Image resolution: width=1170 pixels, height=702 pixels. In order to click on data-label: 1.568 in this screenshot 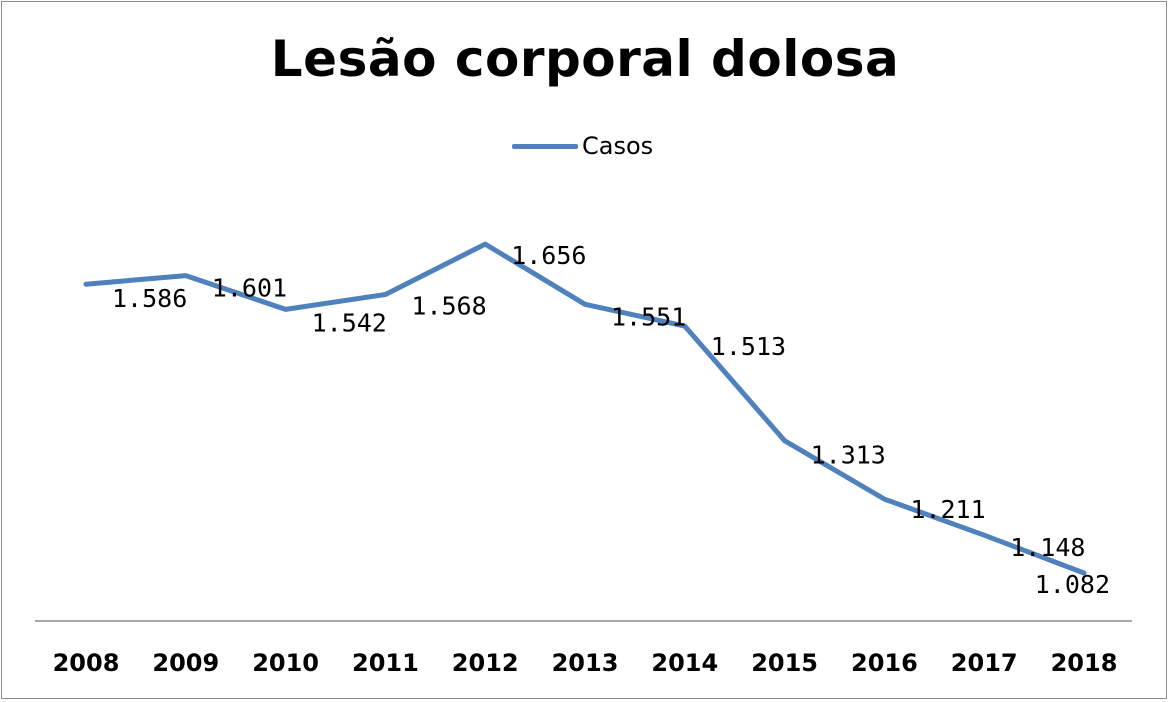, I will do `click(448, 306)`.